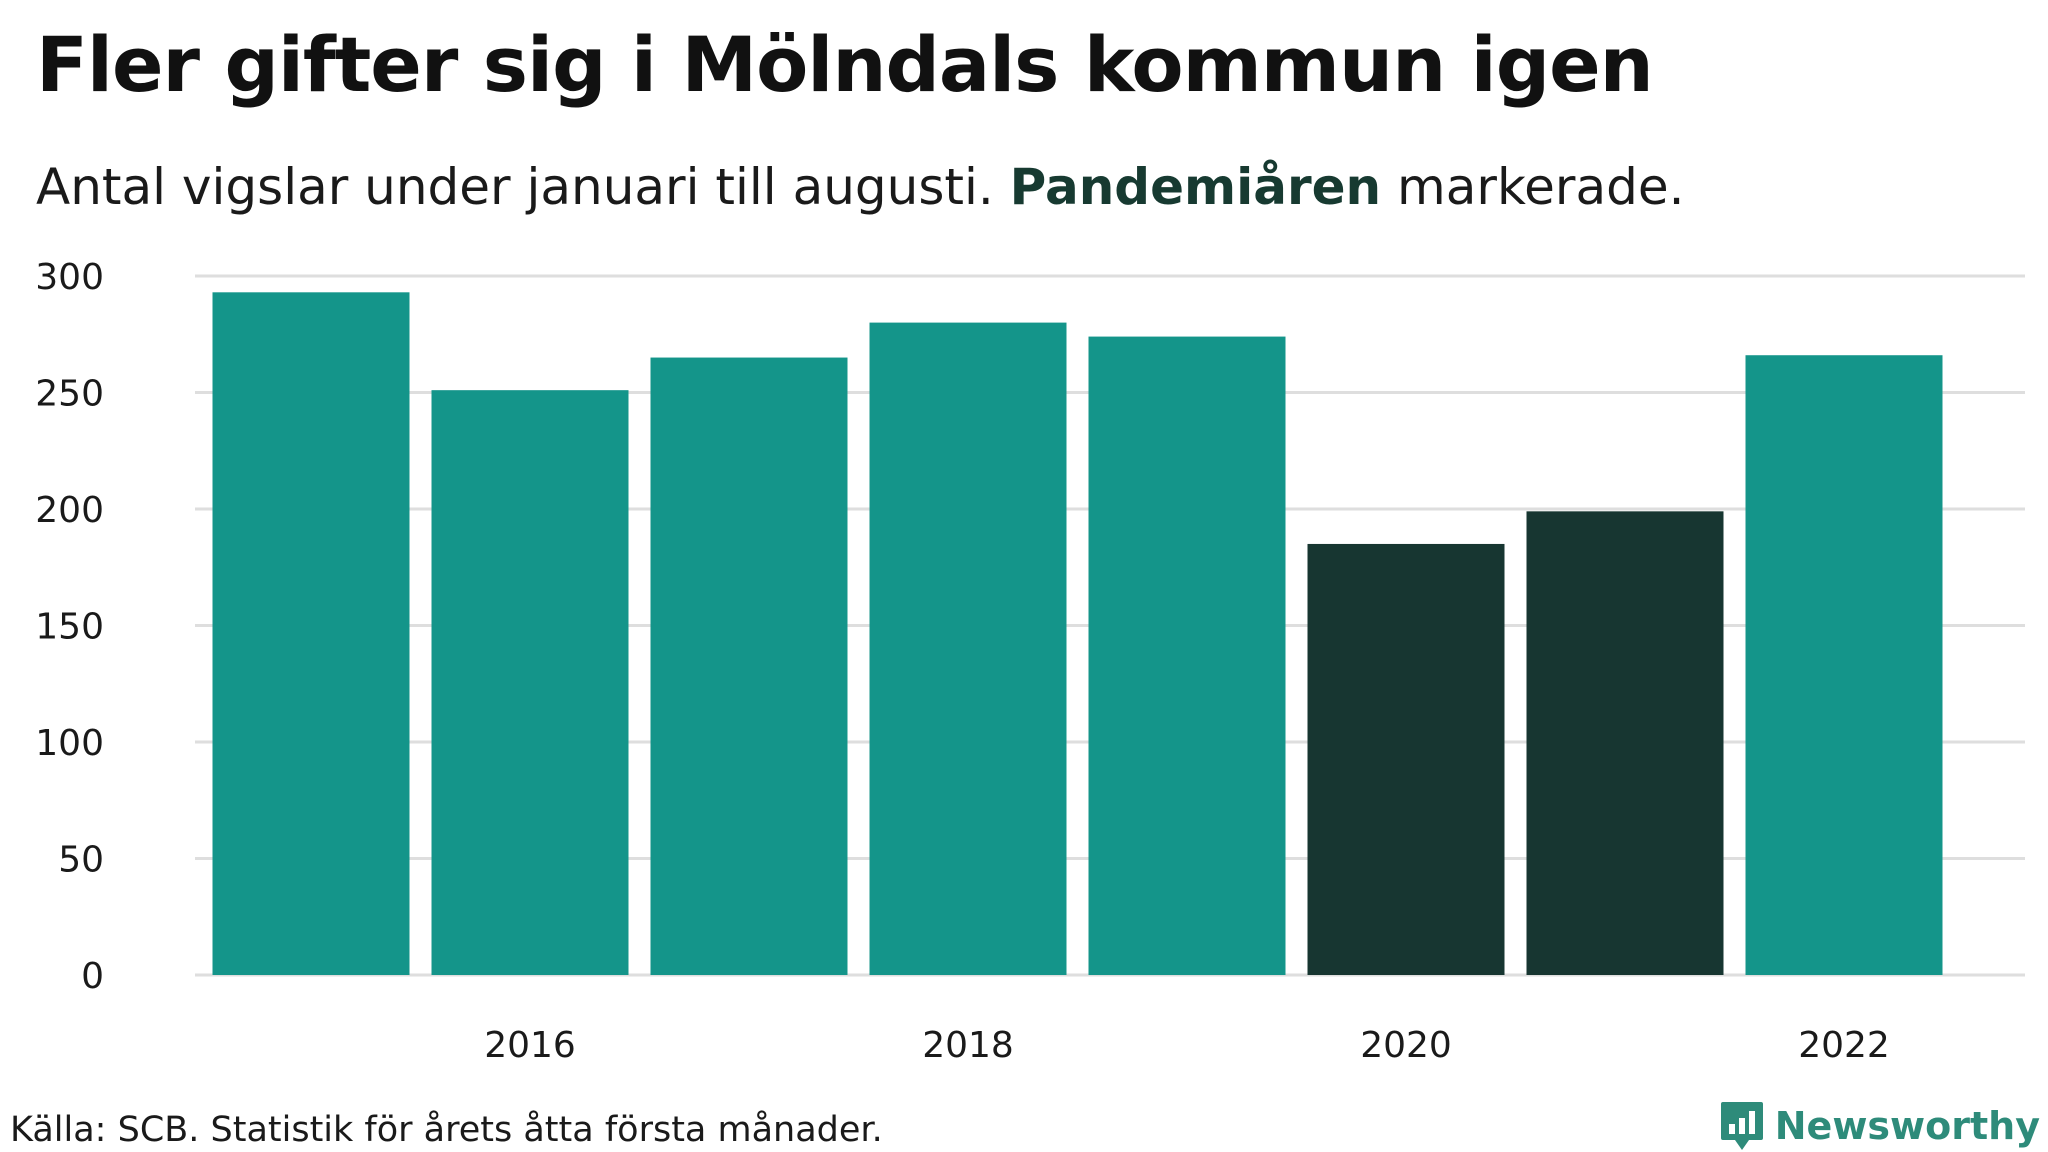 The image size is (2048, 1152). Describe the element at coordinates (1741, 1126) in the screenshot. I see `newsworthy-logo-icon` at that location.